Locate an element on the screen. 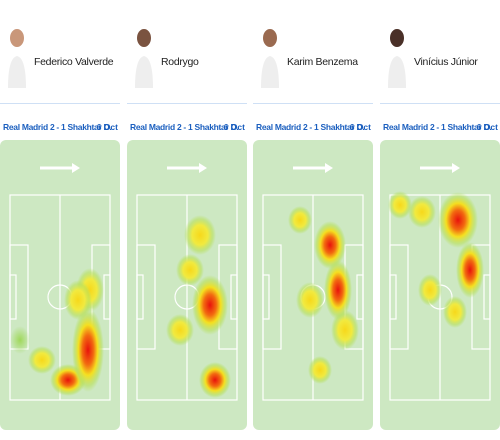  player-name: Federico Valverde is located at coordinates (74, 62).